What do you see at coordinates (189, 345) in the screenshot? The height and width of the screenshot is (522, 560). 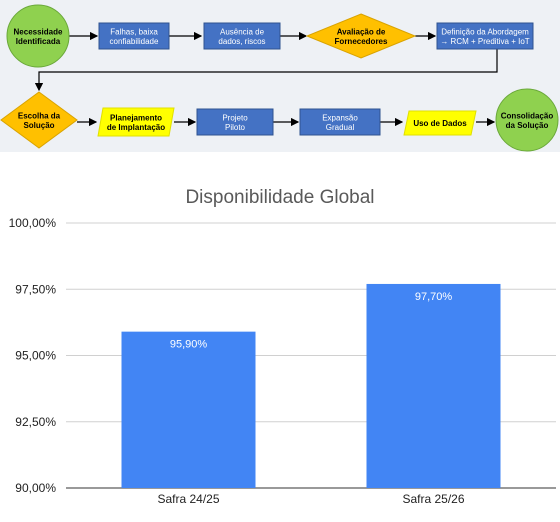 I see `data-label: 95,90%` at bounding box center [189, 345].